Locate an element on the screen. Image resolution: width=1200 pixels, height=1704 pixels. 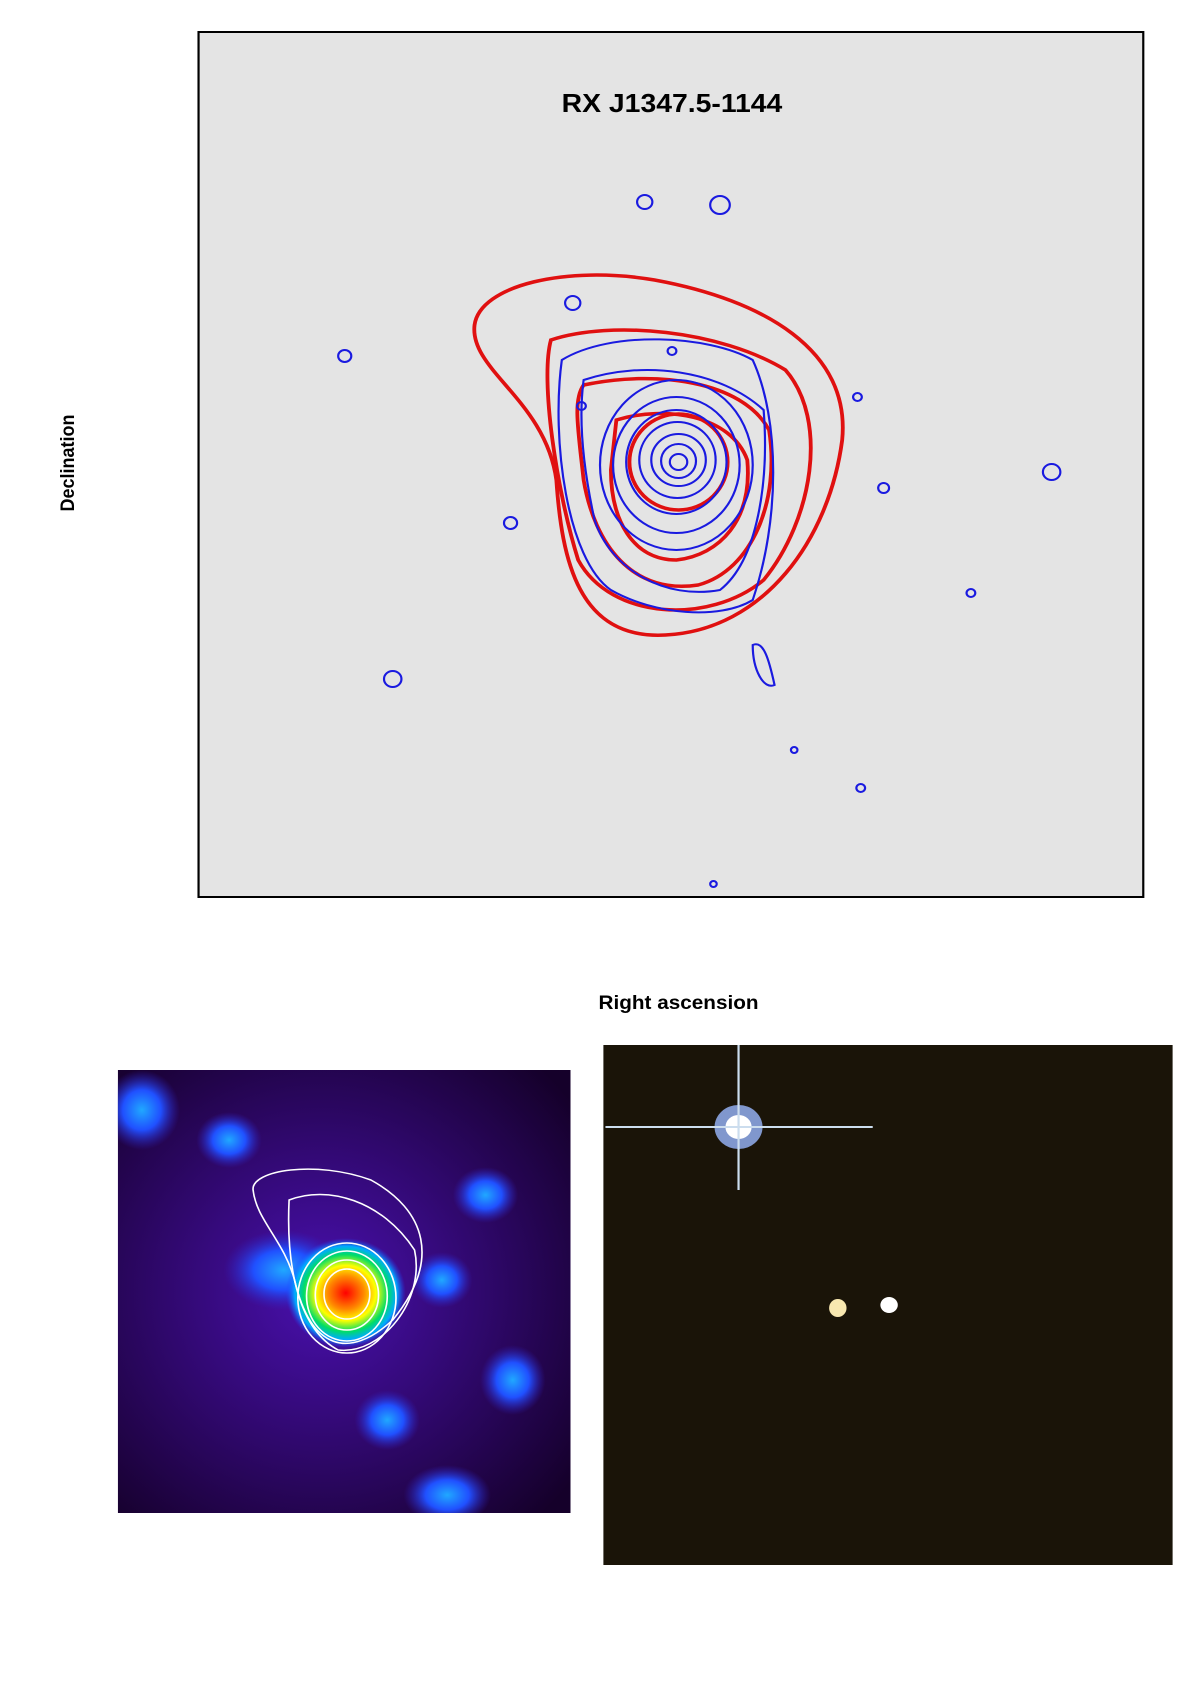
y-axis-label: Declination is located at coordinates (67, 463).